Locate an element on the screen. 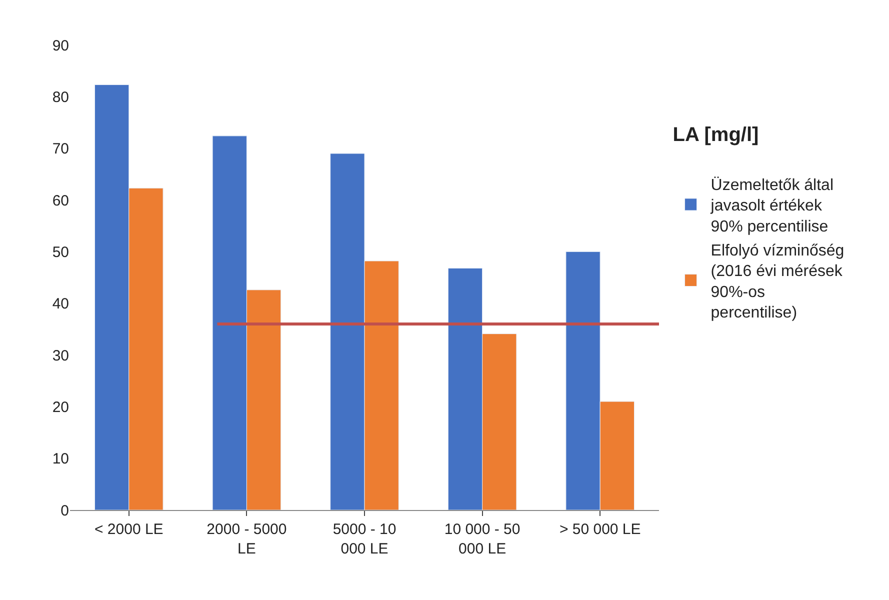 The width and height of the screenshot is (889, 600). y-tick-label: 80 is located at coordinates (60, 97).